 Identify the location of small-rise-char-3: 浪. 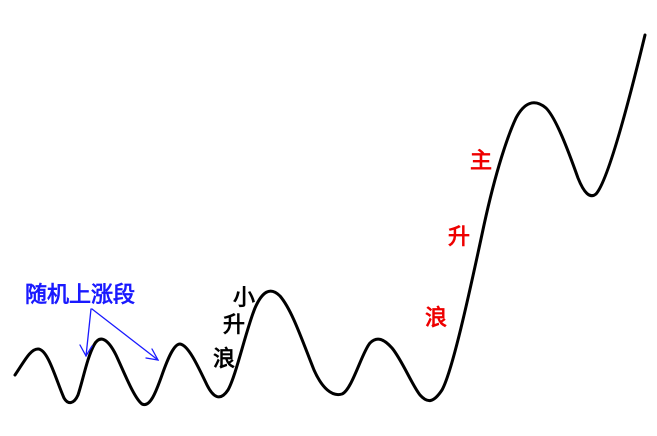
(224, 359).